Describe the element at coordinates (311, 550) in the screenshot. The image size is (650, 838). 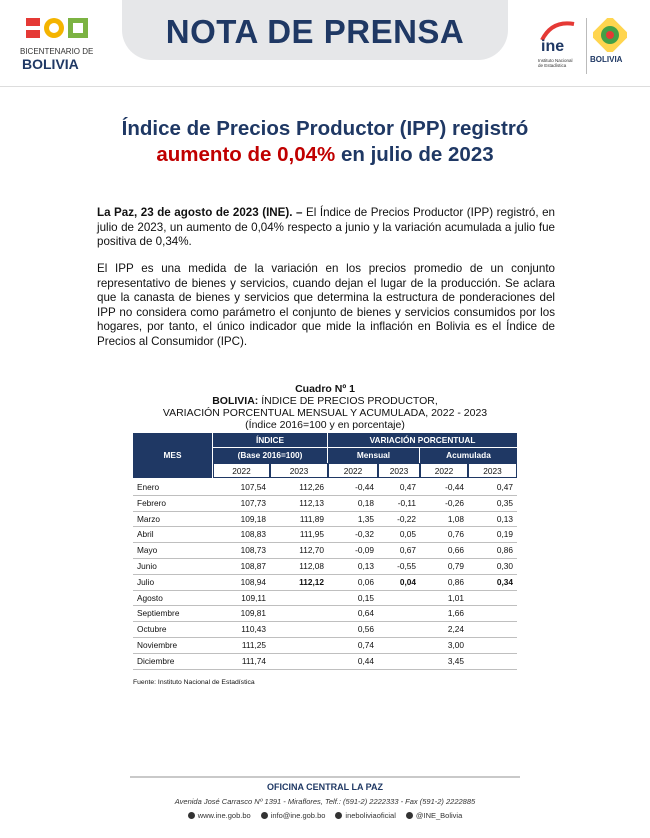
I see `table-cell: 112,70` at that location.